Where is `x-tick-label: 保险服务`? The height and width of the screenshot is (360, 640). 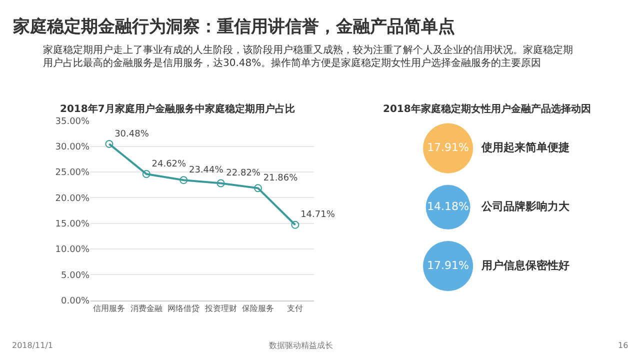
x-tick-label: 保险服务 is located at coordinates (258, 308).